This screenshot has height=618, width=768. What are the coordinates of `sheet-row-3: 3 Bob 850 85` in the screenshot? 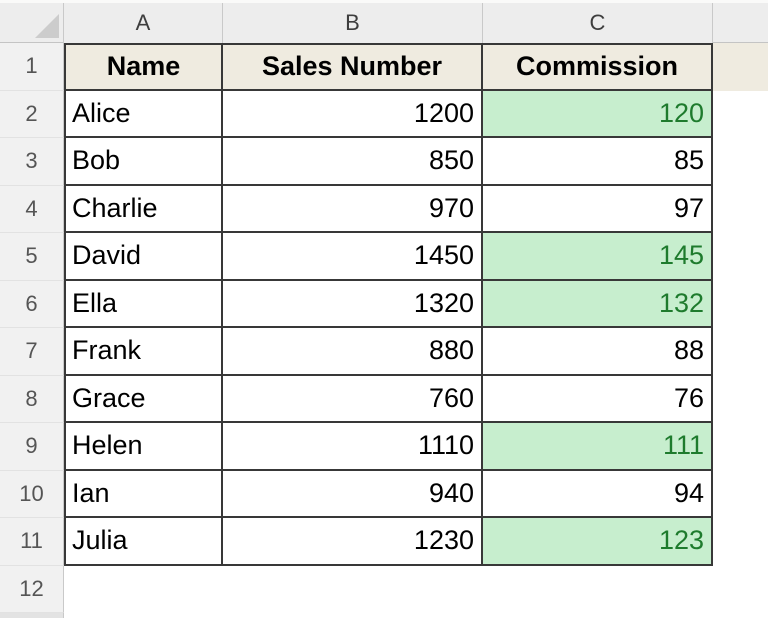 It's located at (384, 162).